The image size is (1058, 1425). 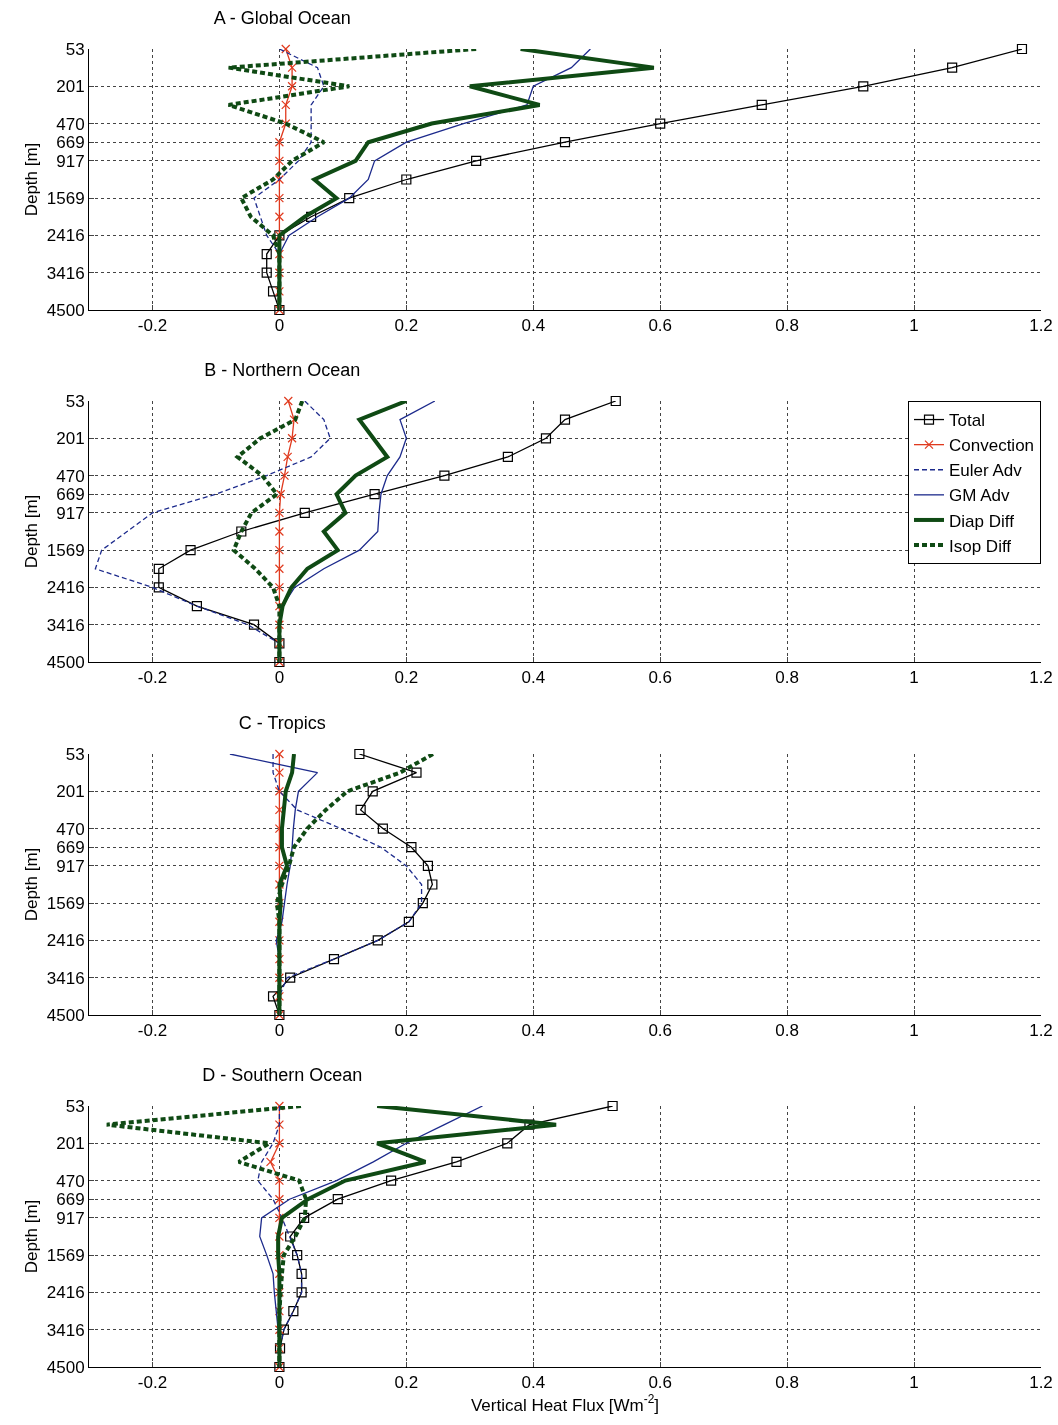 I want to click on x-tick-label: 1.2, so click(x=1041, y=1031).